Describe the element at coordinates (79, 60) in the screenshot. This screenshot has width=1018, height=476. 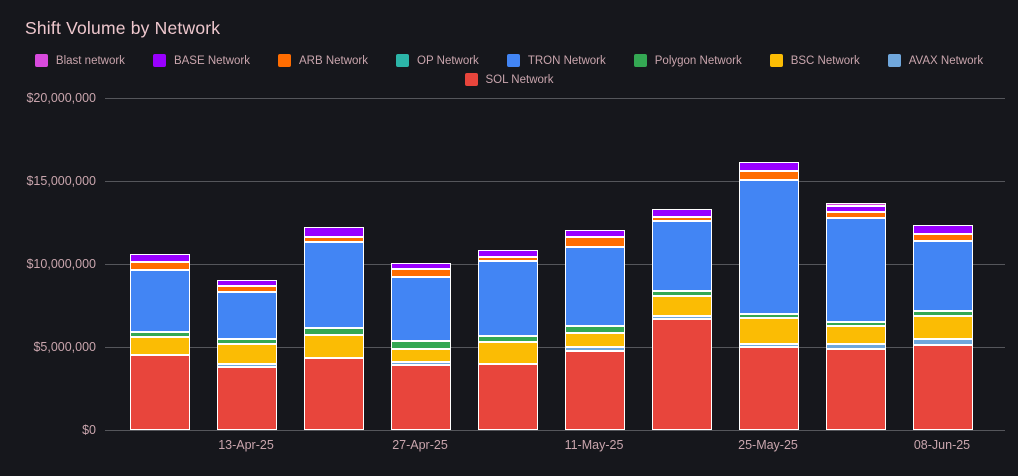
I see `legend-item-blast: Blast network` at that location.